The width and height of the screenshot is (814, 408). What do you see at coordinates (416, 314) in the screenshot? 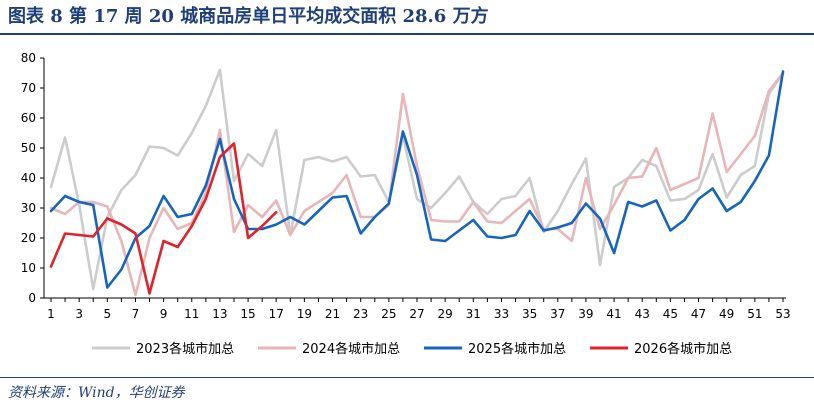
I see `x-tick-label: 27` at bounding box center [416, 314].